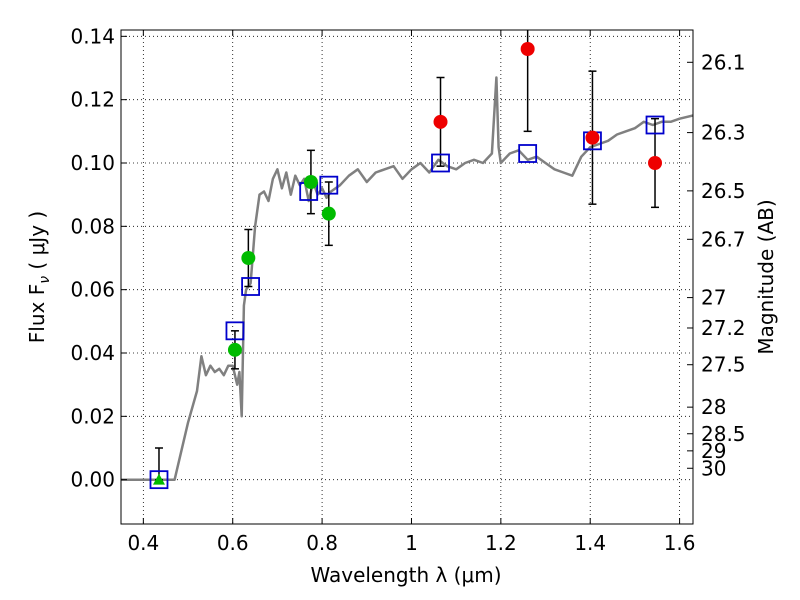 The image size is (800, 600). I want to click on y2-tick-label: 27.5, so click(723, 365).